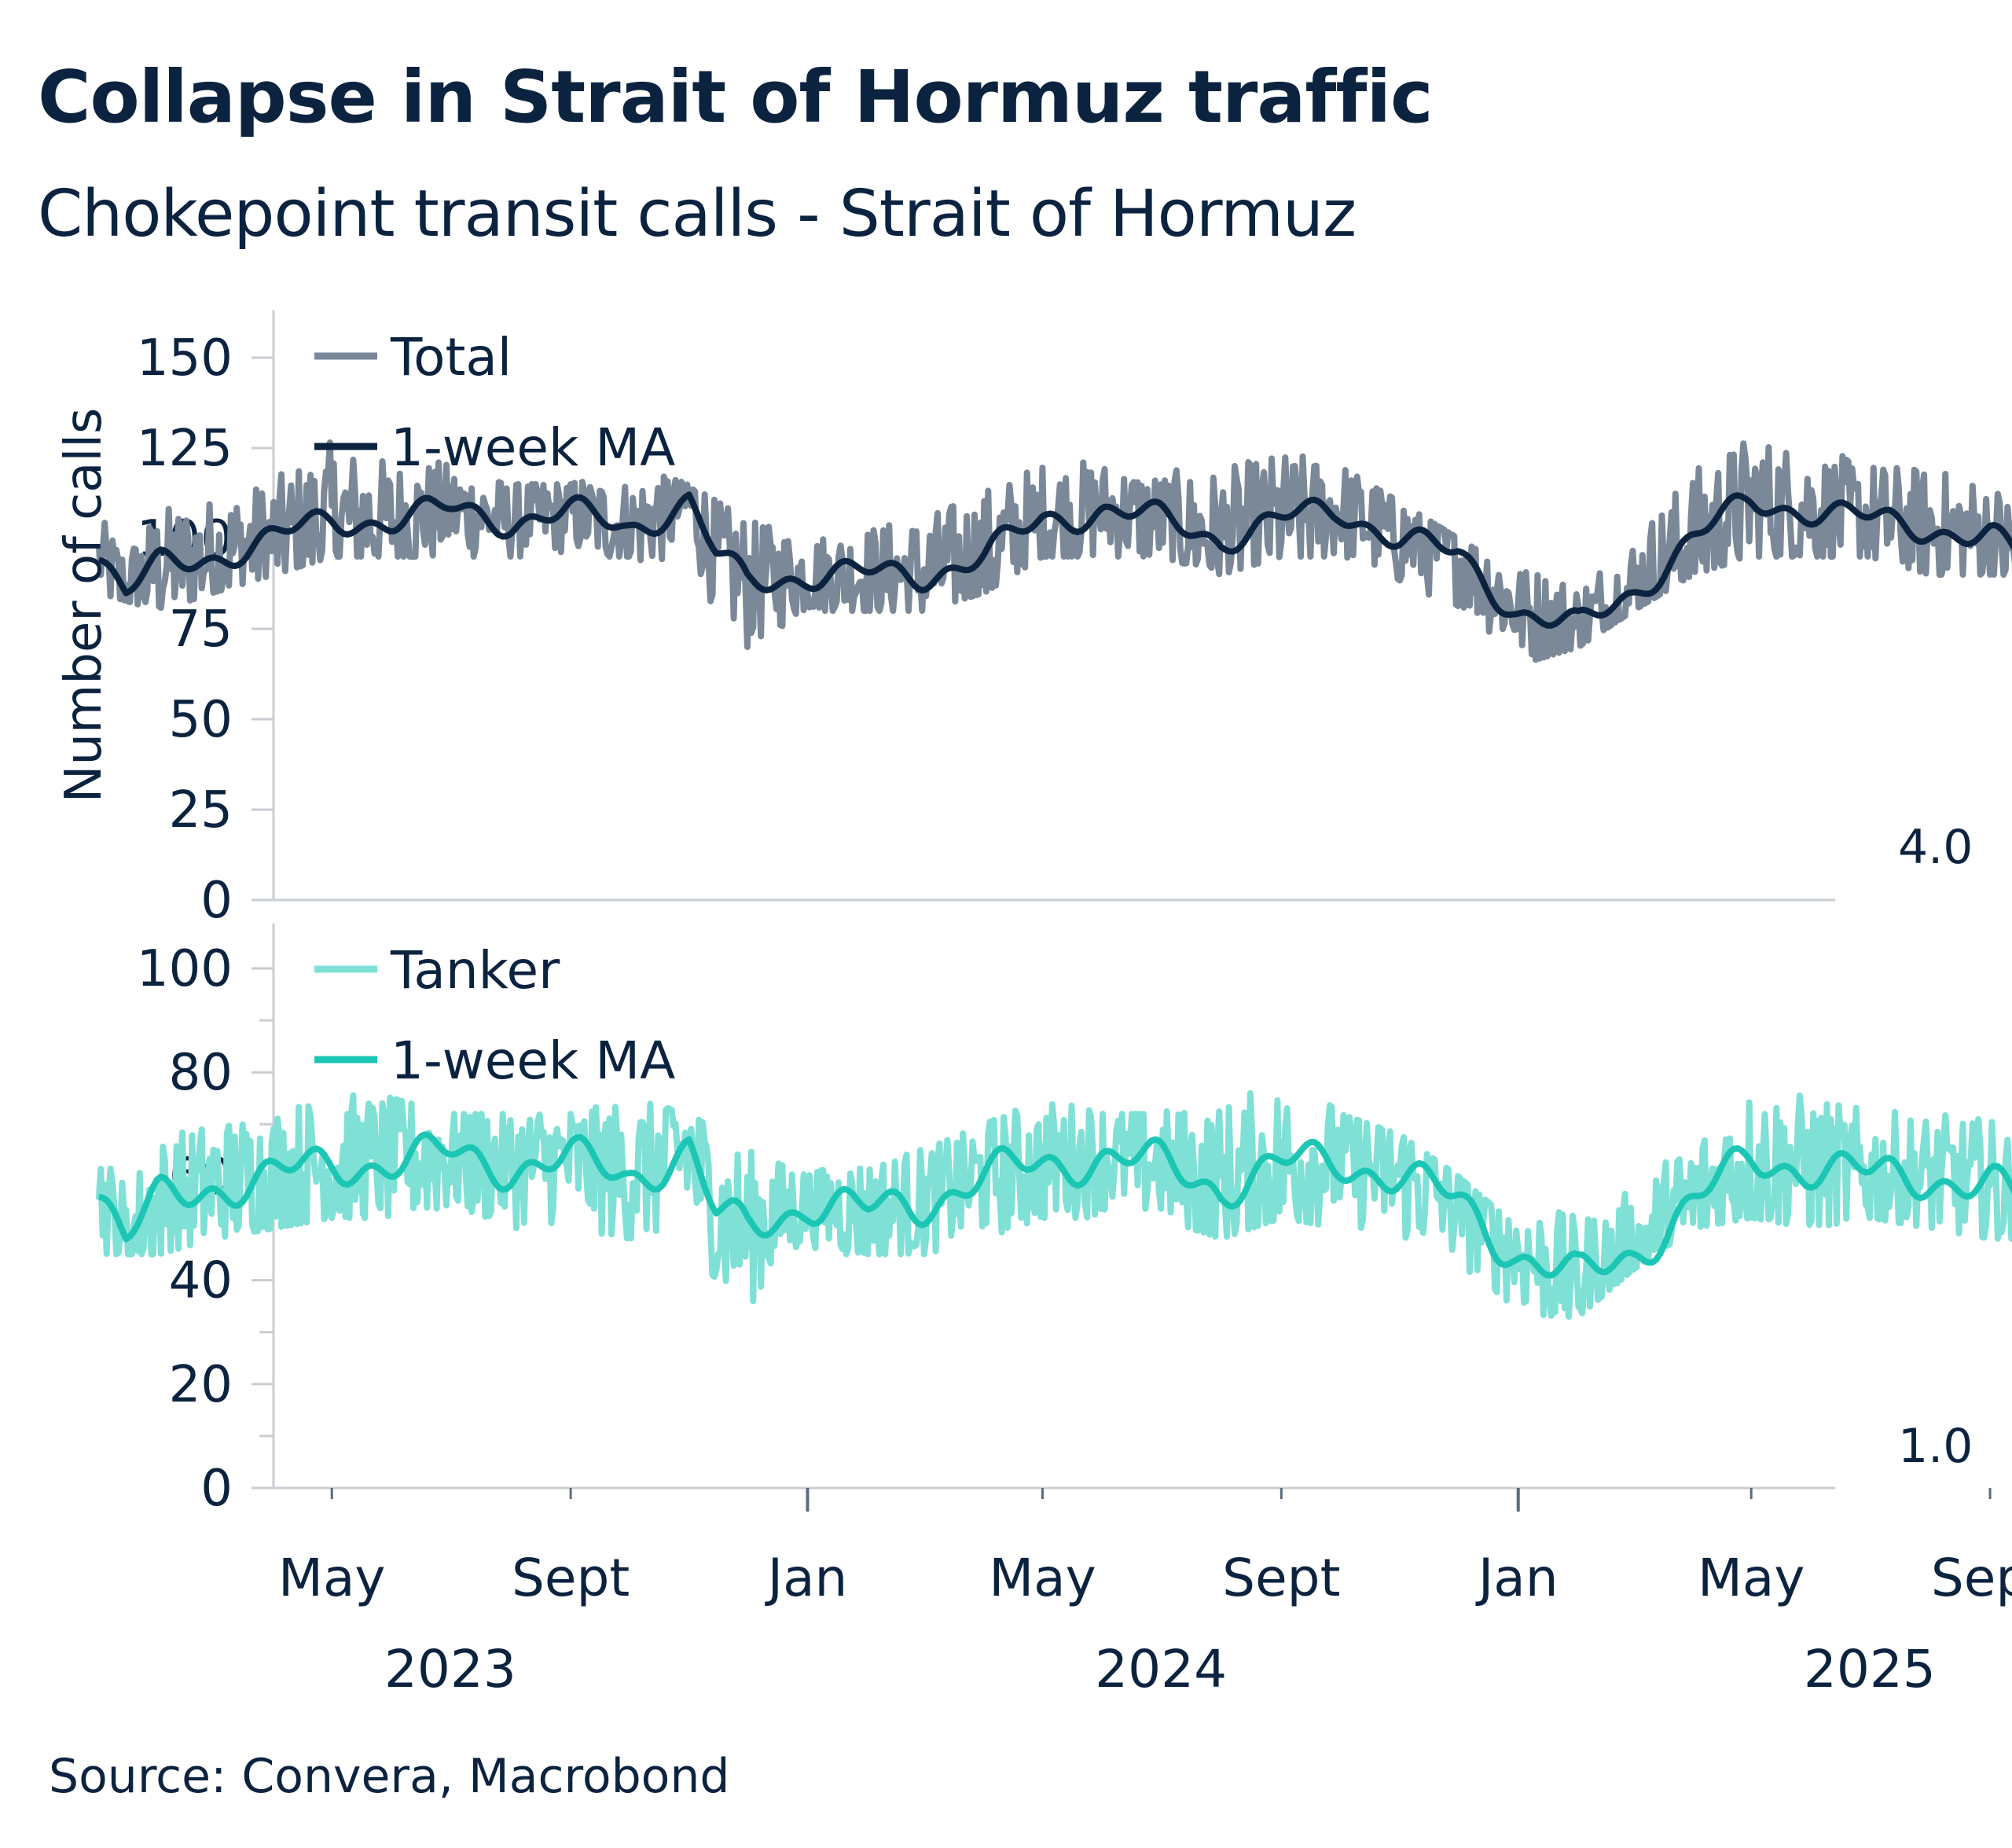  What do you see at coordinates (475, 970) in the screenshot?
I see `bottom-legend-label-raw: Tanker` at bounding box center [475, 970].